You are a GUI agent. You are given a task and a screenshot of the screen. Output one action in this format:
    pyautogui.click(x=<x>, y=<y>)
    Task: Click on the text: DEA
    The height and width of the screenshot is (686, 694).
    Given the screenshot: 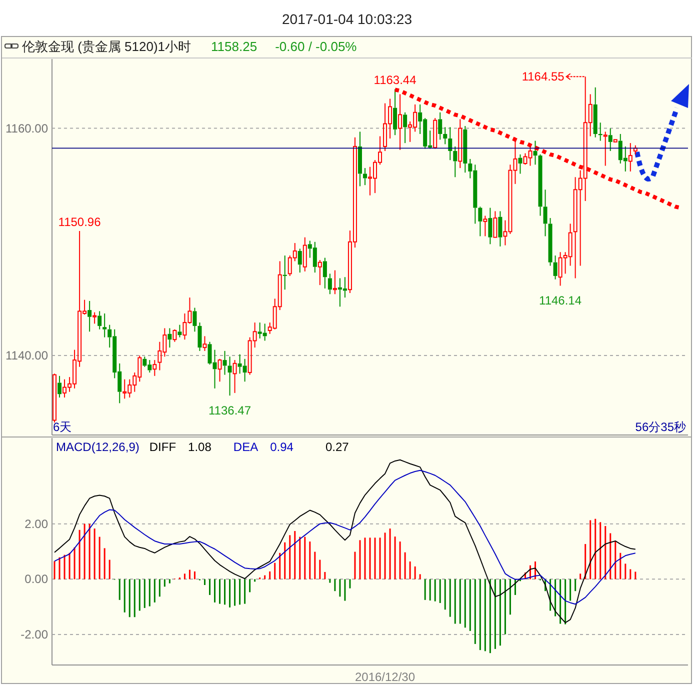 What is the action you would take?
    pyautogui.click(x=245, y=447)
    